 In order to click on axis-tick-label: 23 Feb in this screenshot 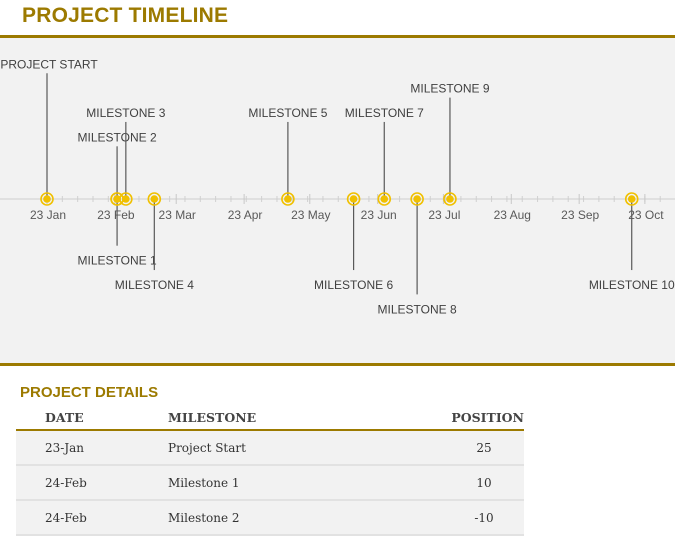, I will do `click(116, 215)`.